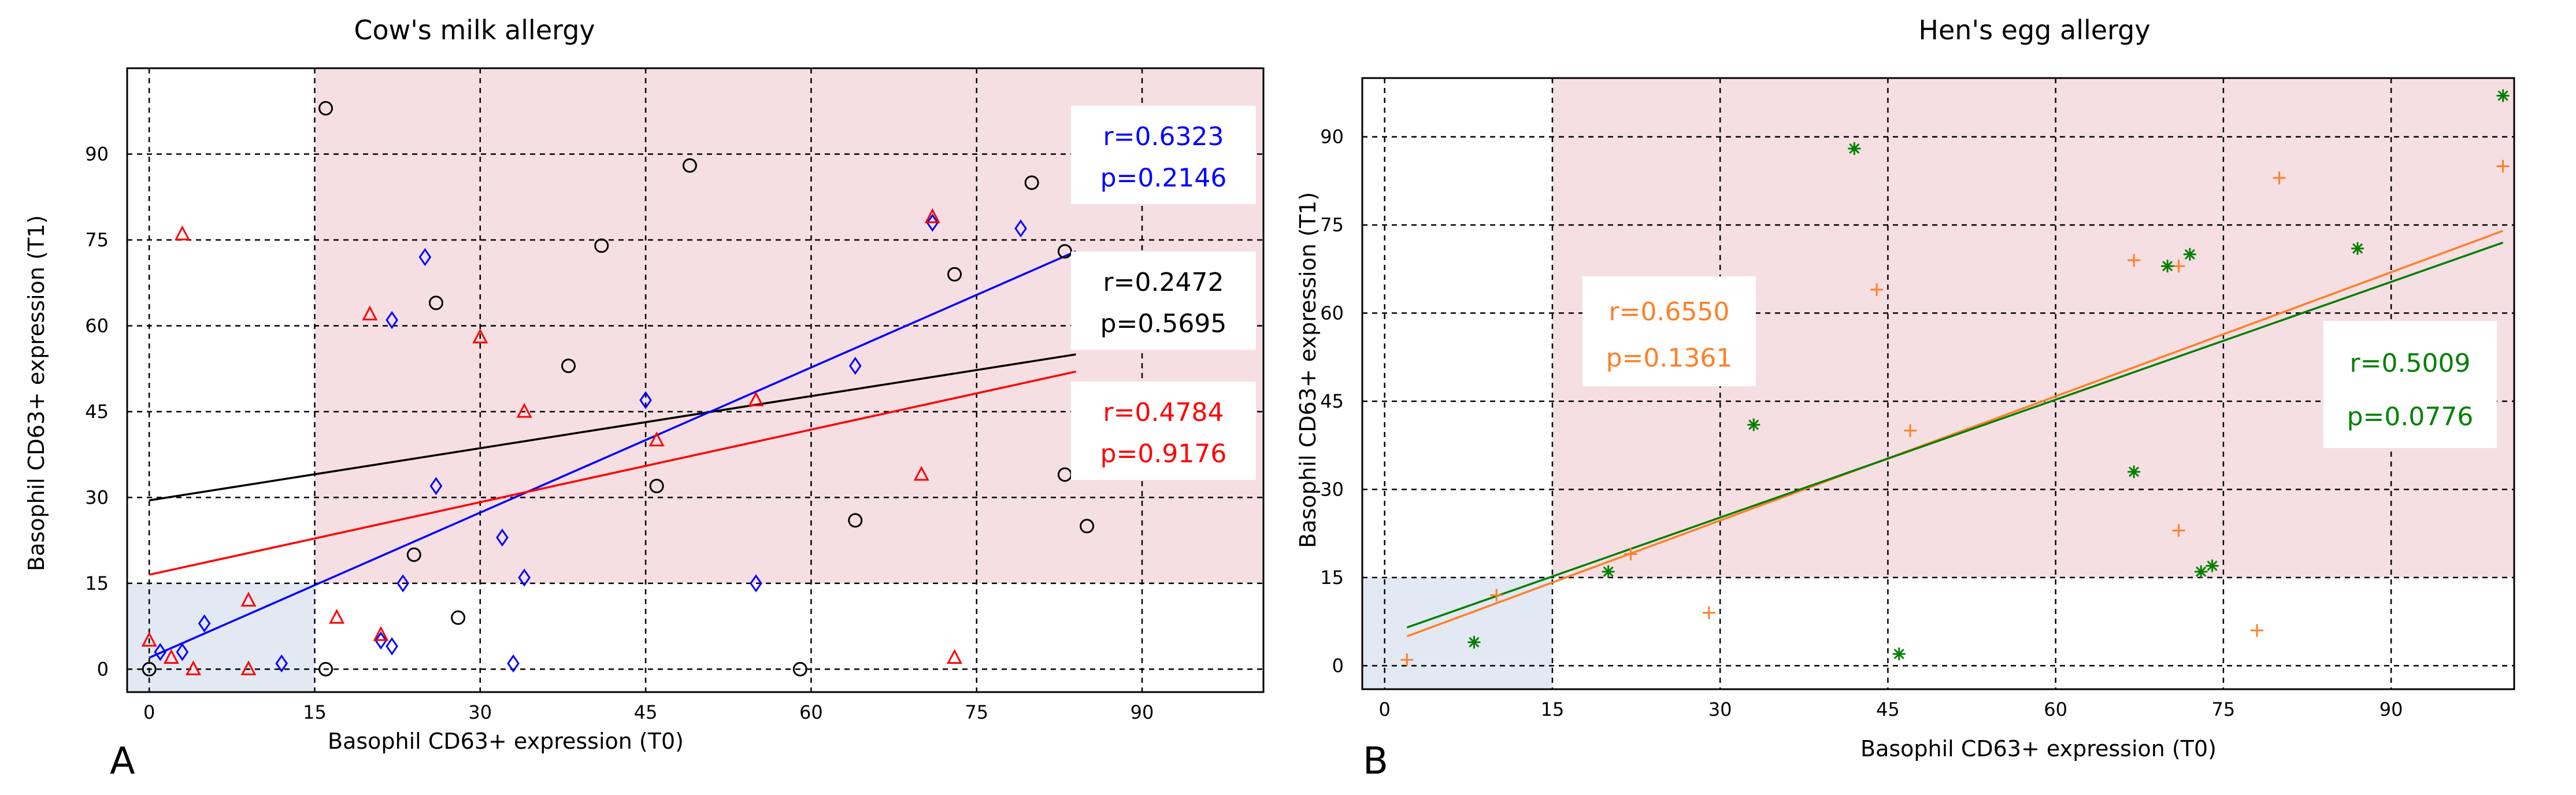  What do you see at coordinates (506, 741) in the screenshot?
I see `panel-a-x-axis-label: Basophil CD63+ expression (T0)` at bounding box center [506, 741].